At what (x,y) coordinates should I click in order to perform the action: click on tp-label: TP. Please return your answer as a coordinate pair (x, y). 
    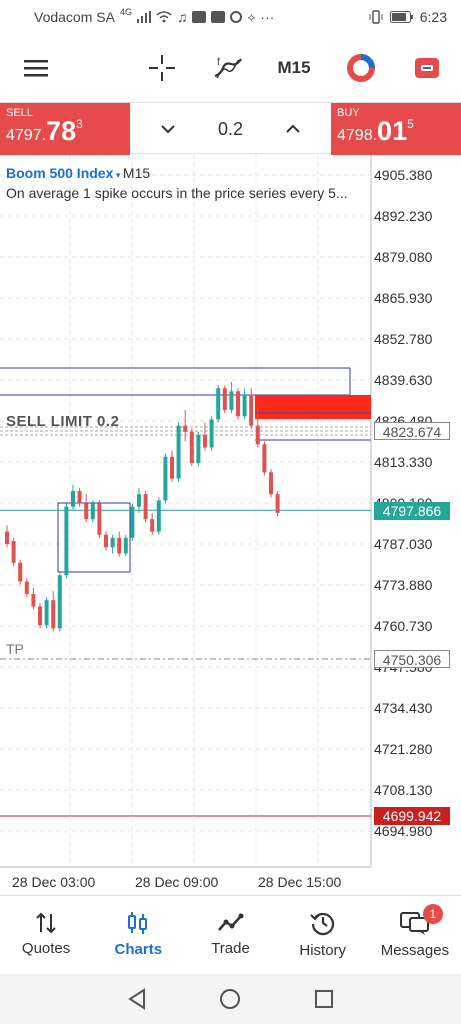
    Looking at the image, I should click on (15, 649).